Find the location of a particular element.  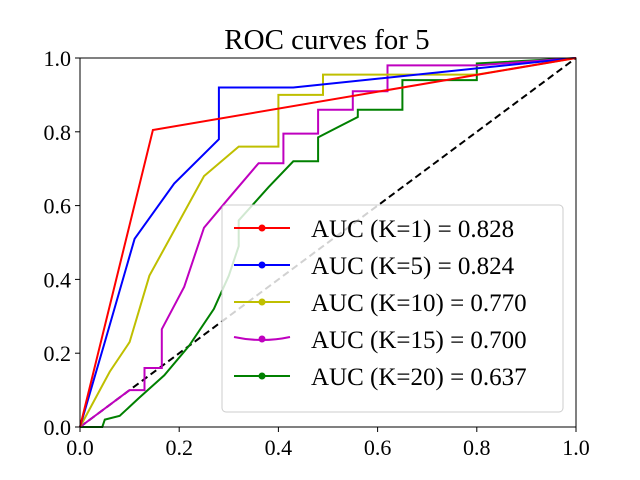

y-tick-label: 0.6 is located at coordinates (58, 206).